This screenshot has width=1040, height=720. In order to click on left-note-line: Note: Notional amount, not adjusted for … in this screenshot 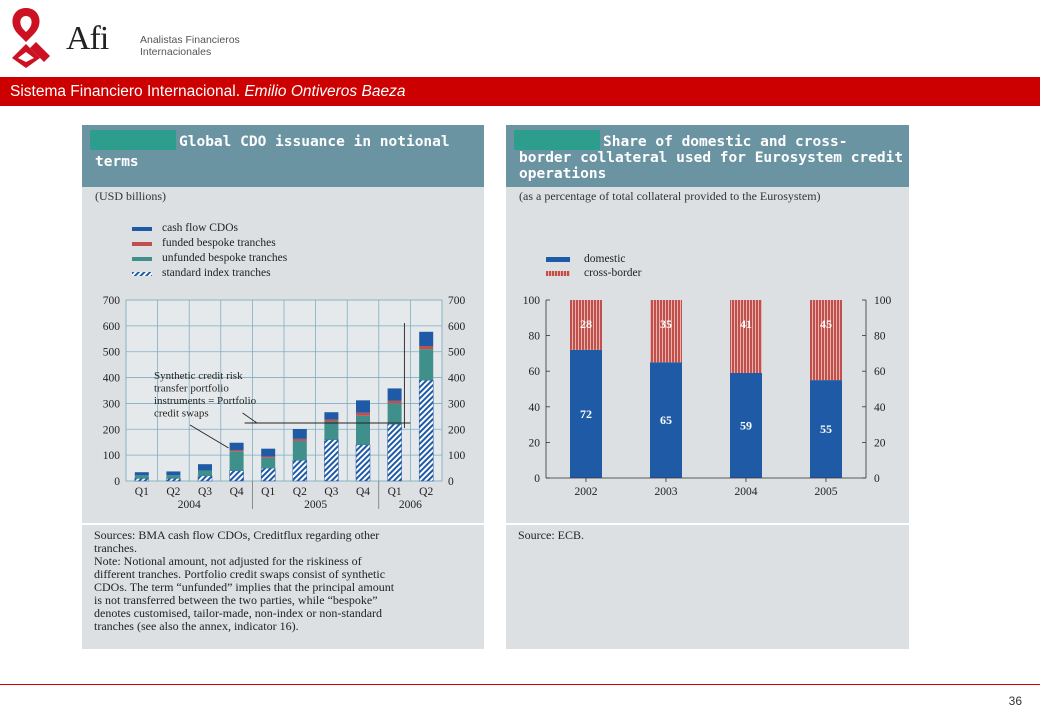, I will do `click(228, 561)`.